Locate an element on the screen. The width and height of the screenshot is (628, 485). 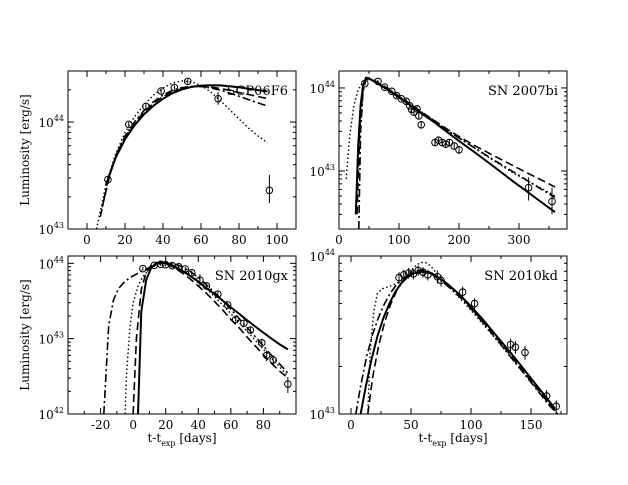
x-tick-label: -20 is located at coordinates (100, 425).